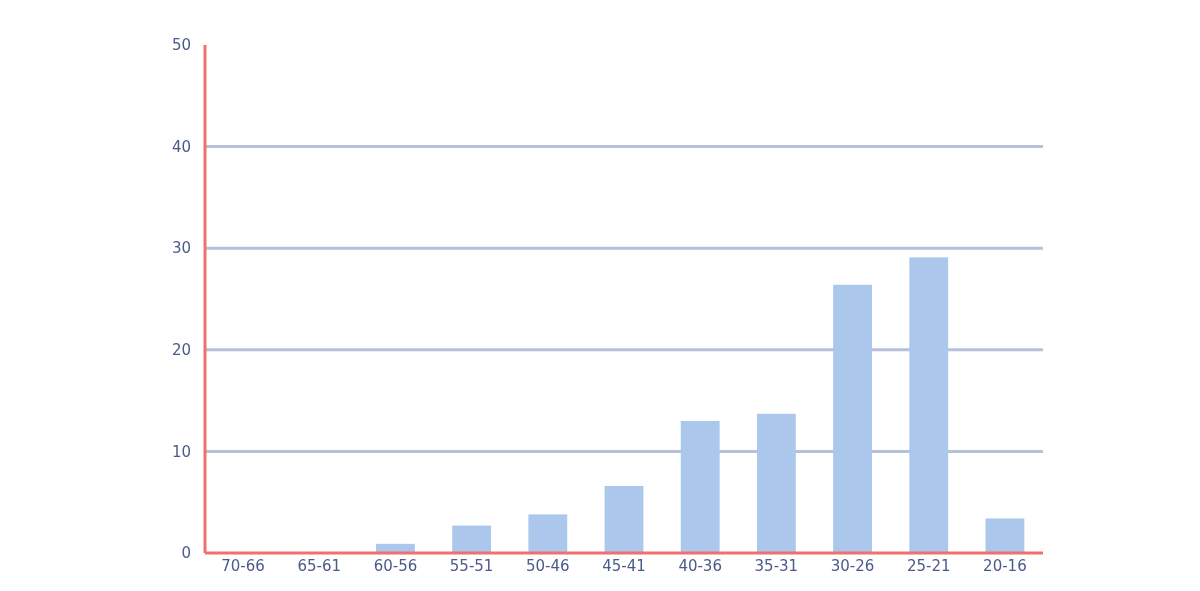 The height and width of the screenshot is (591, 1200). I want to click on y-tick-label: 40, so click(181, 146).